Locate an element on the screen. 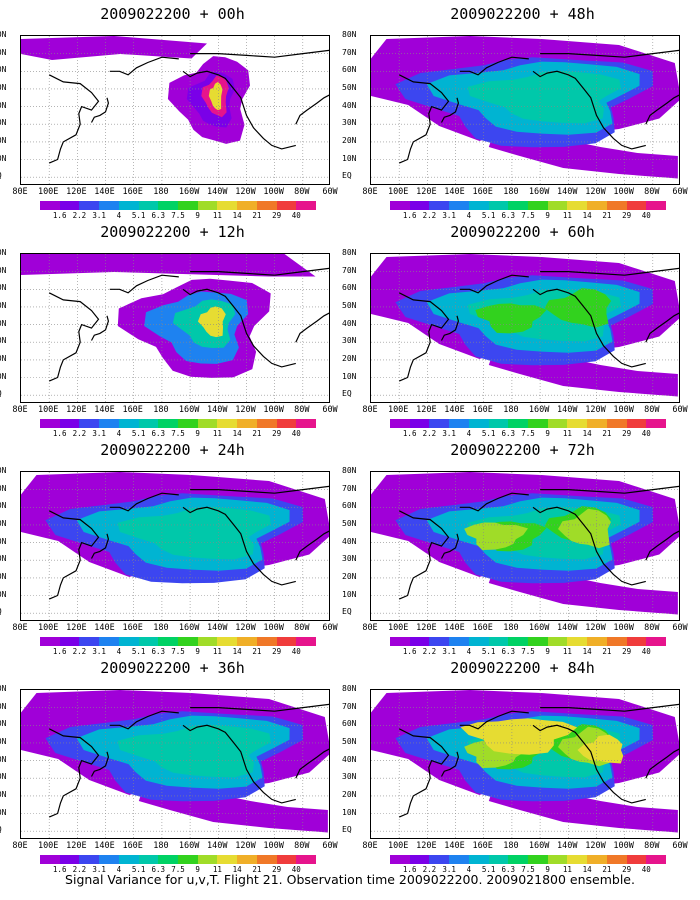 This screenshot has width=700, height=900. lon-label: 100W is located at coordinates (273, 846).